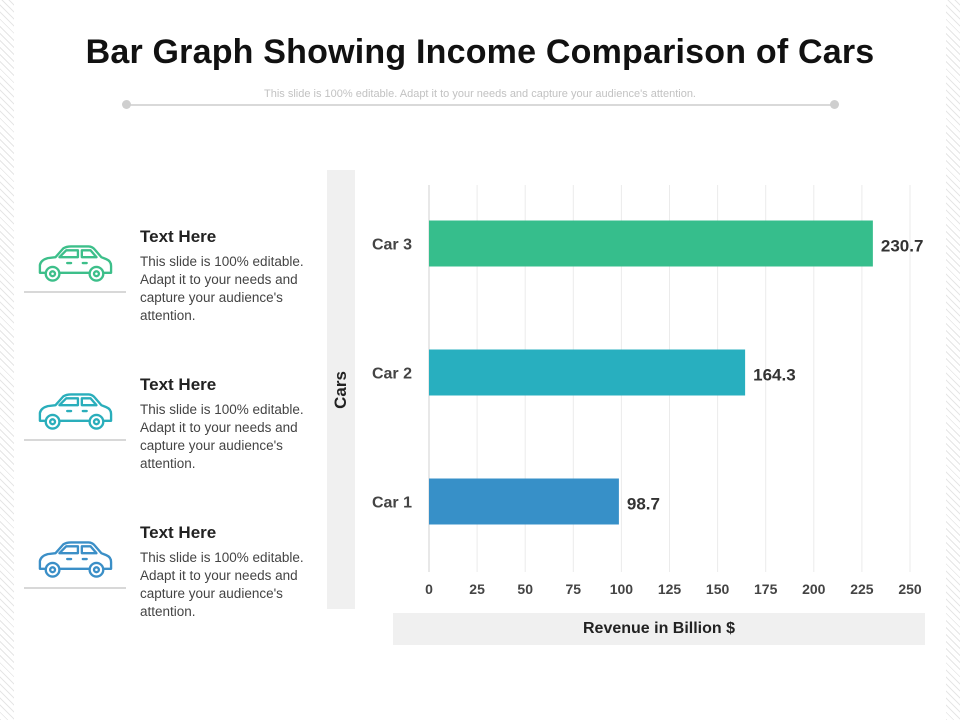 The height and width of the screenshot is (720, 960). I want to click on left-decorative-border, so click(7, 360).